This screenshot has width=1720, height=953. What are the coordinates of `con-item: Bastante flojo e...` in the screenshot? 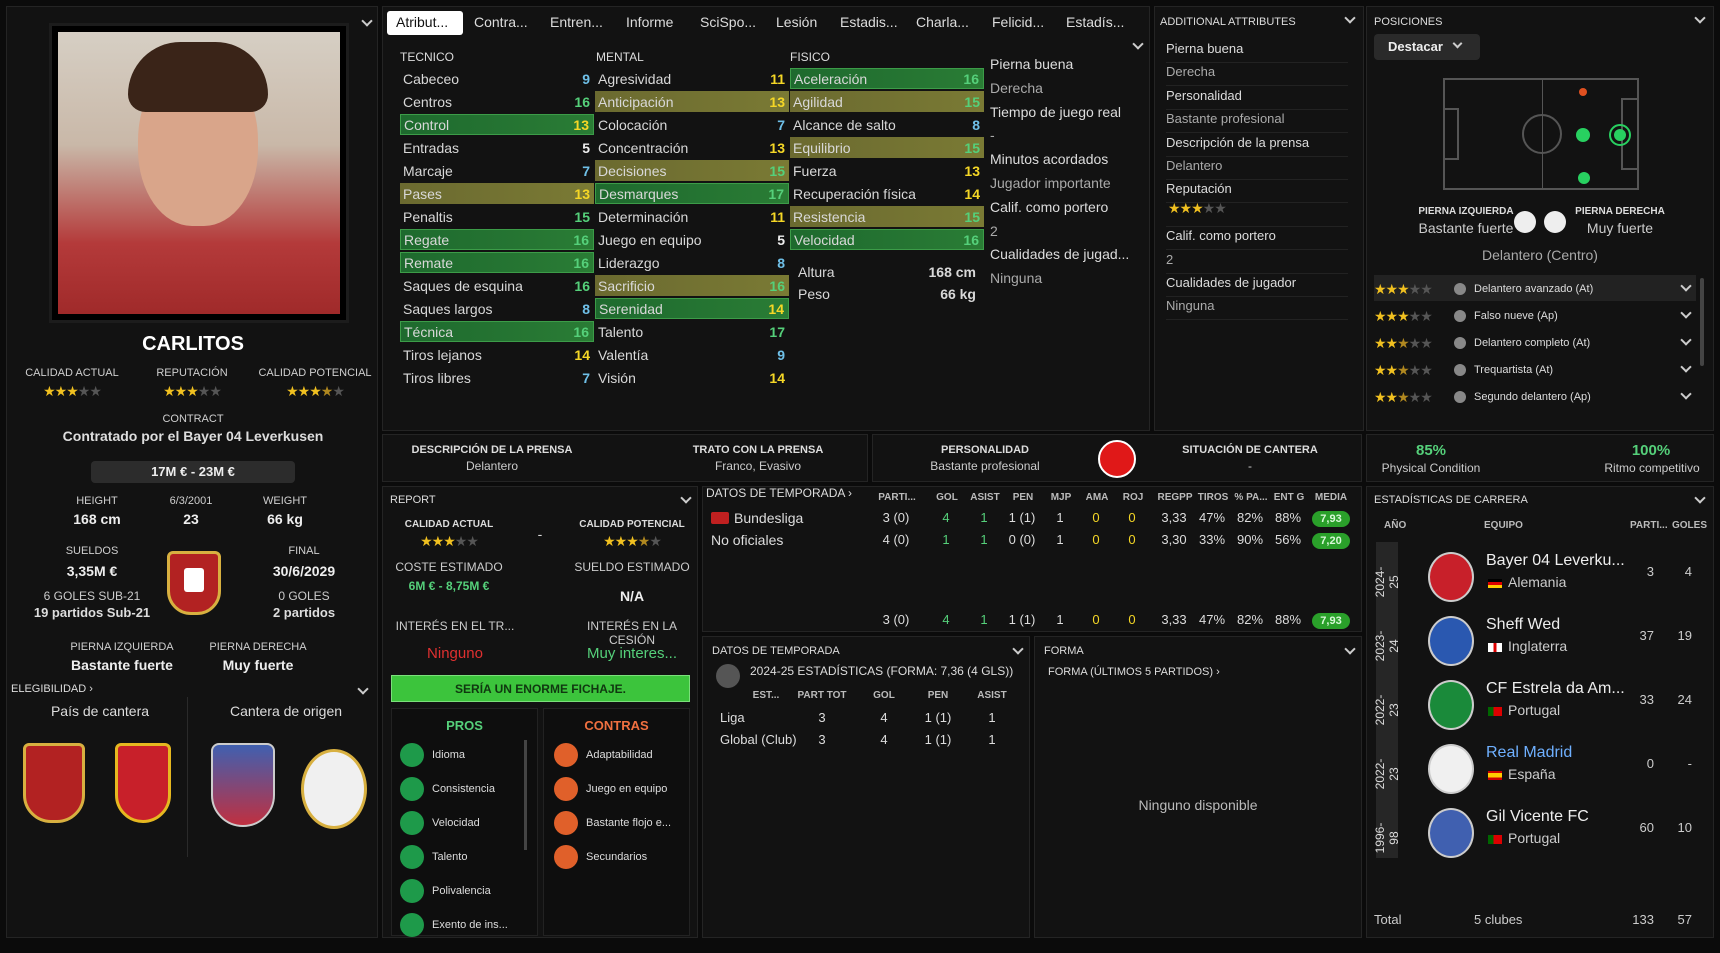 It's located at (612, 823).